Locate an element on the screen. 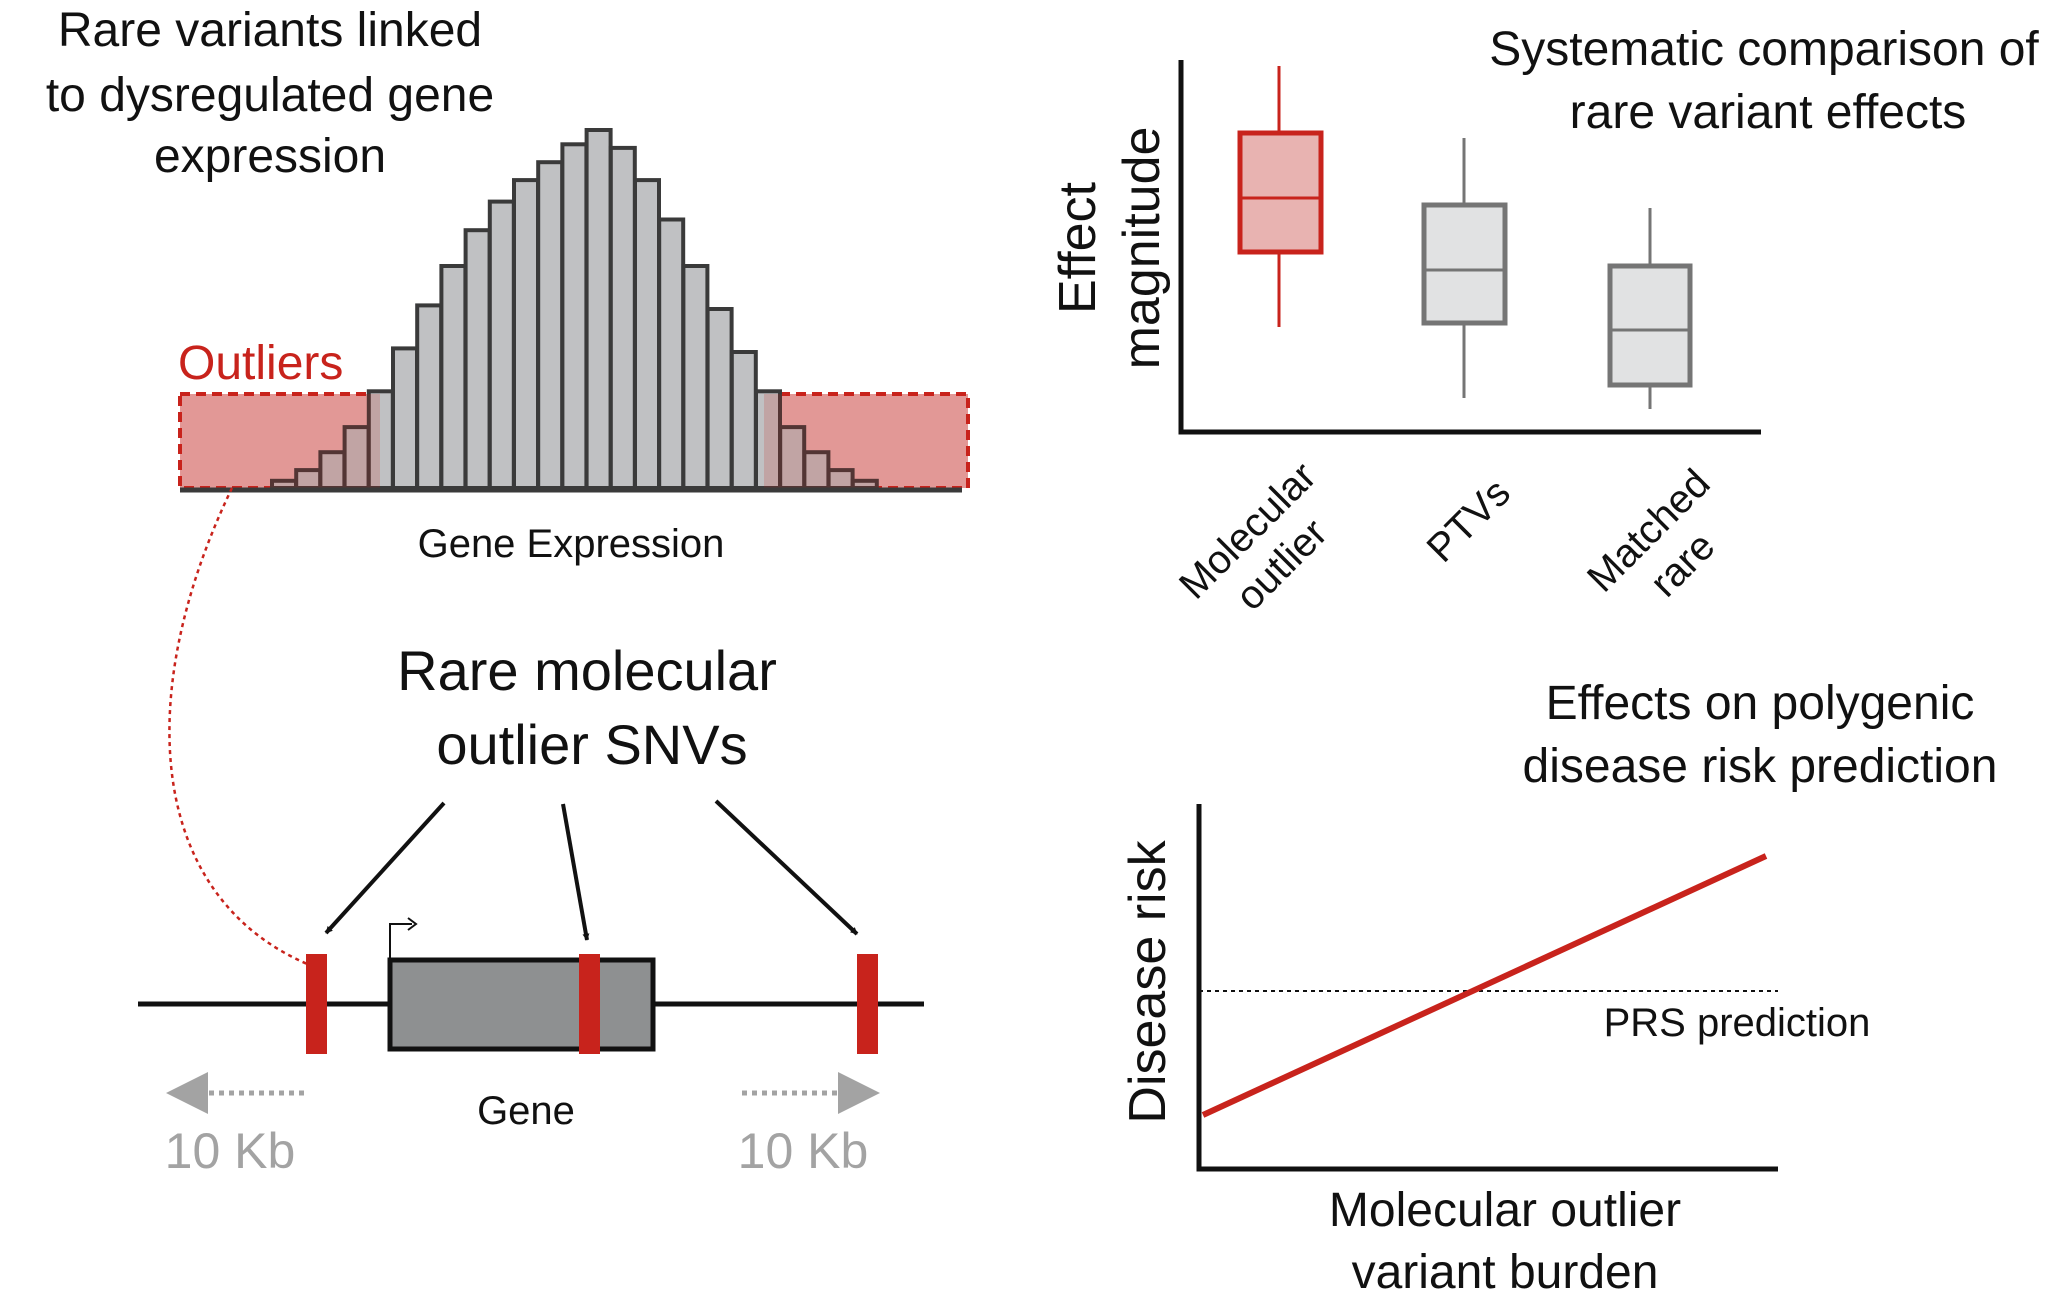 The height and width of the screenshot is (1302, 2071). gene-body is located at coordinates (521, 1004).